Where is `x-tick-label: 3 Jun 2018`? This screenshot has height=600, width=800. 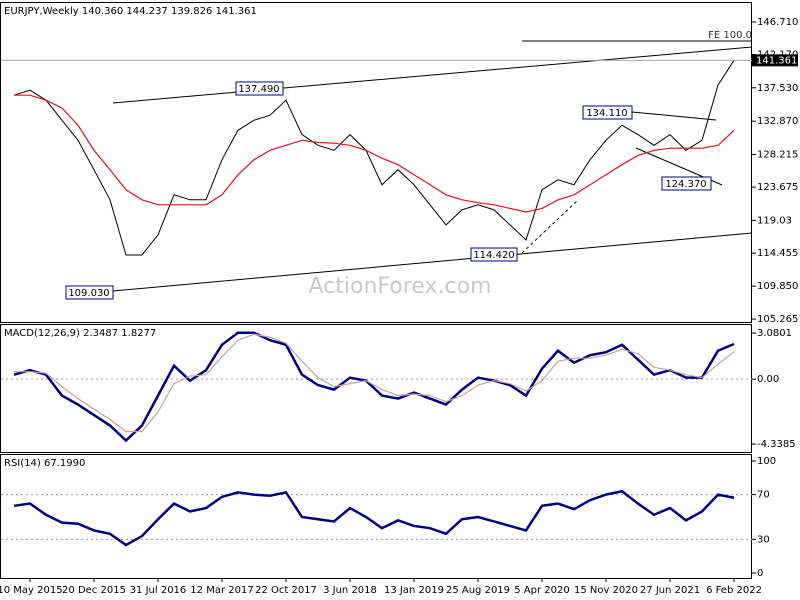 x-tick-label: 3 Jun 2018 is located at coordinates (350, 590).